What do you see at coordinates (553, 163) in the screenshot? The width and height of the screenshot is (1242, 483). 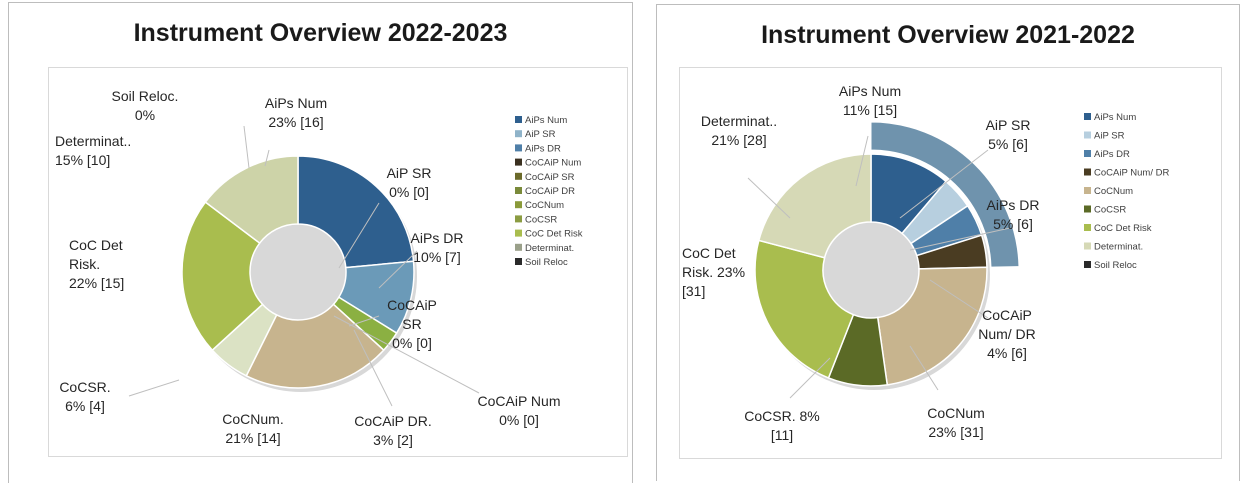 I see `legend-entry: CoCAiP Num` at bounding box center [553, 163].